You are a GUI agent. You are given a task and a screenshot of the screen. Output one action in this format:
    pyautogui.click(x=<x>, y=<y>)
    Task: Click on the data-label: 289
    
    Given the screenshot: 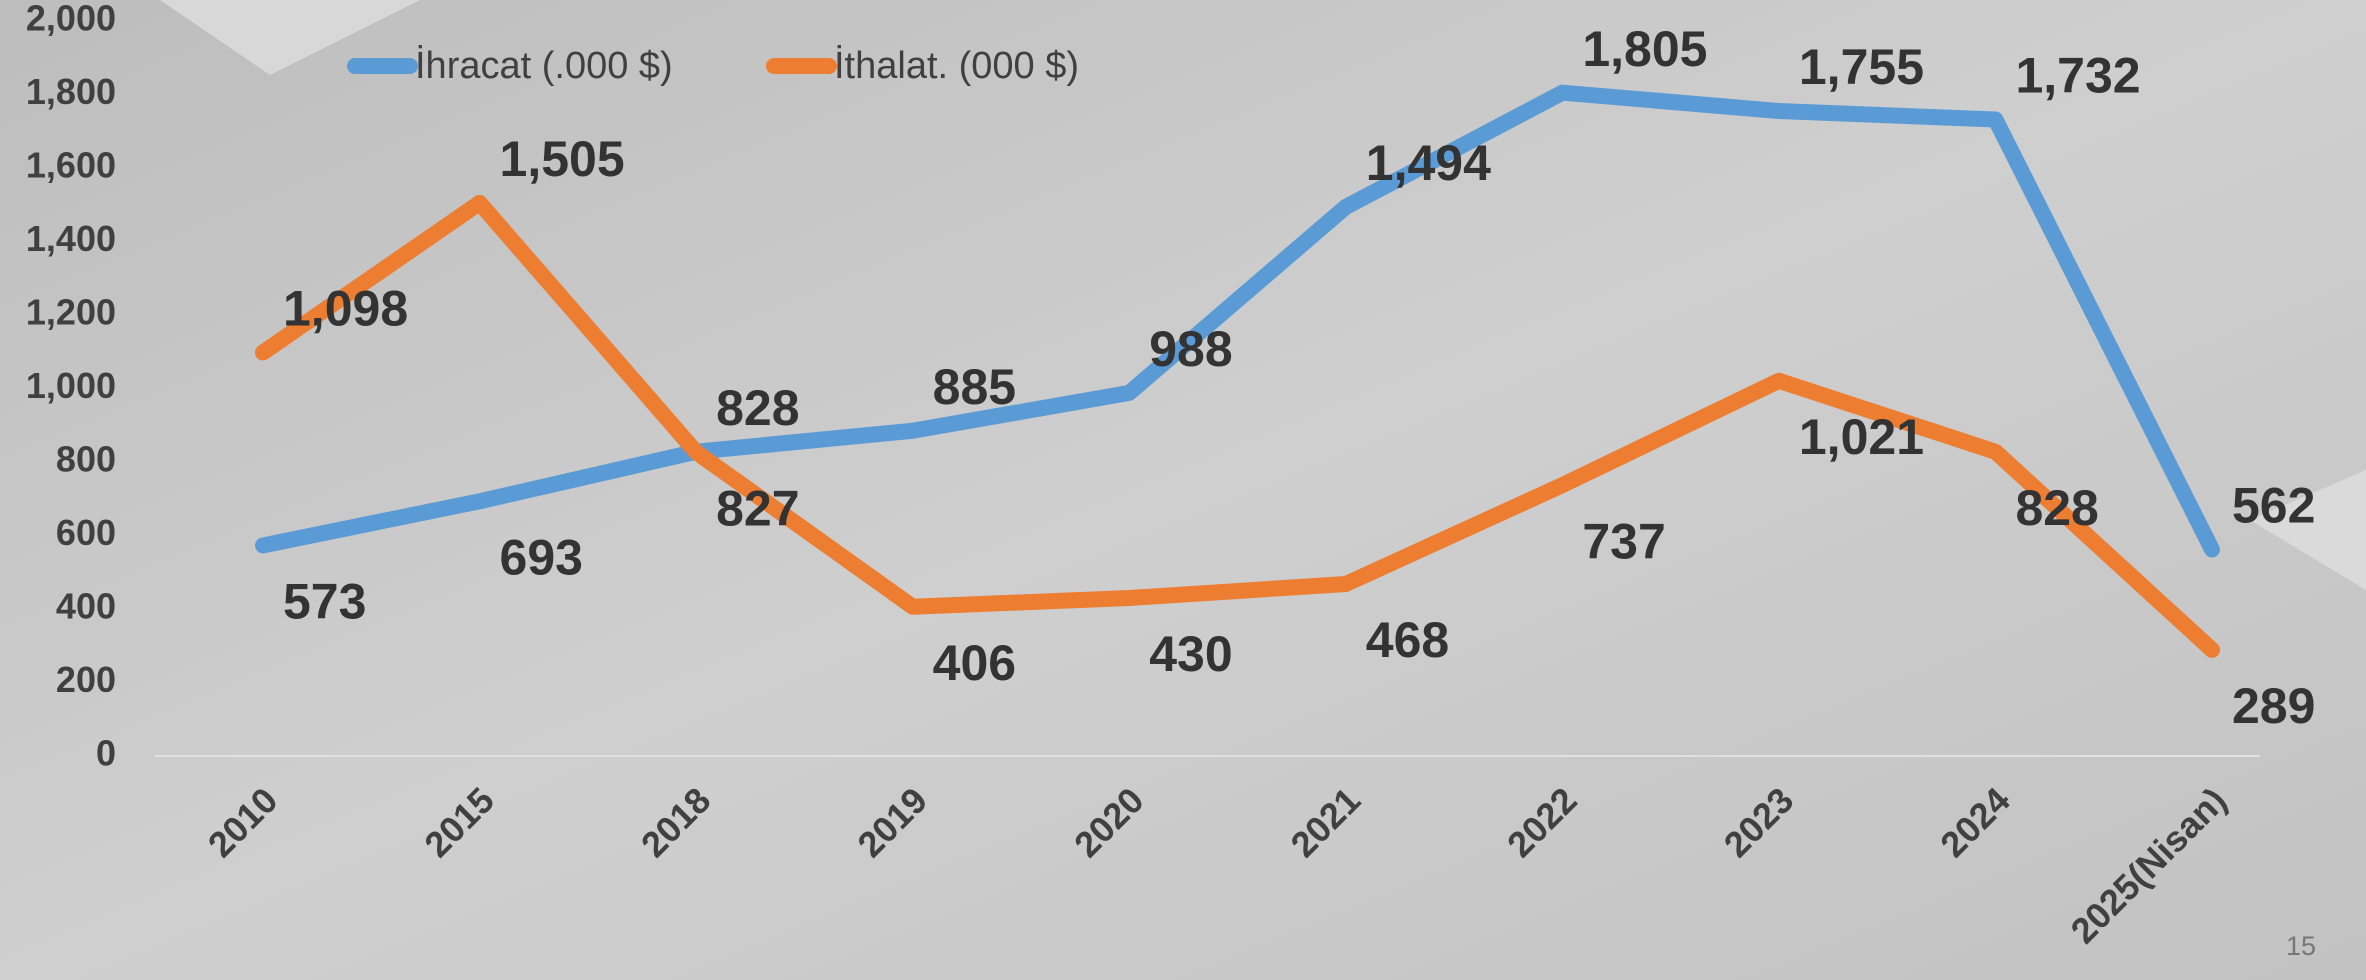 What is the action you would take?
    pyautogui.click(x=2273, y=706)
    